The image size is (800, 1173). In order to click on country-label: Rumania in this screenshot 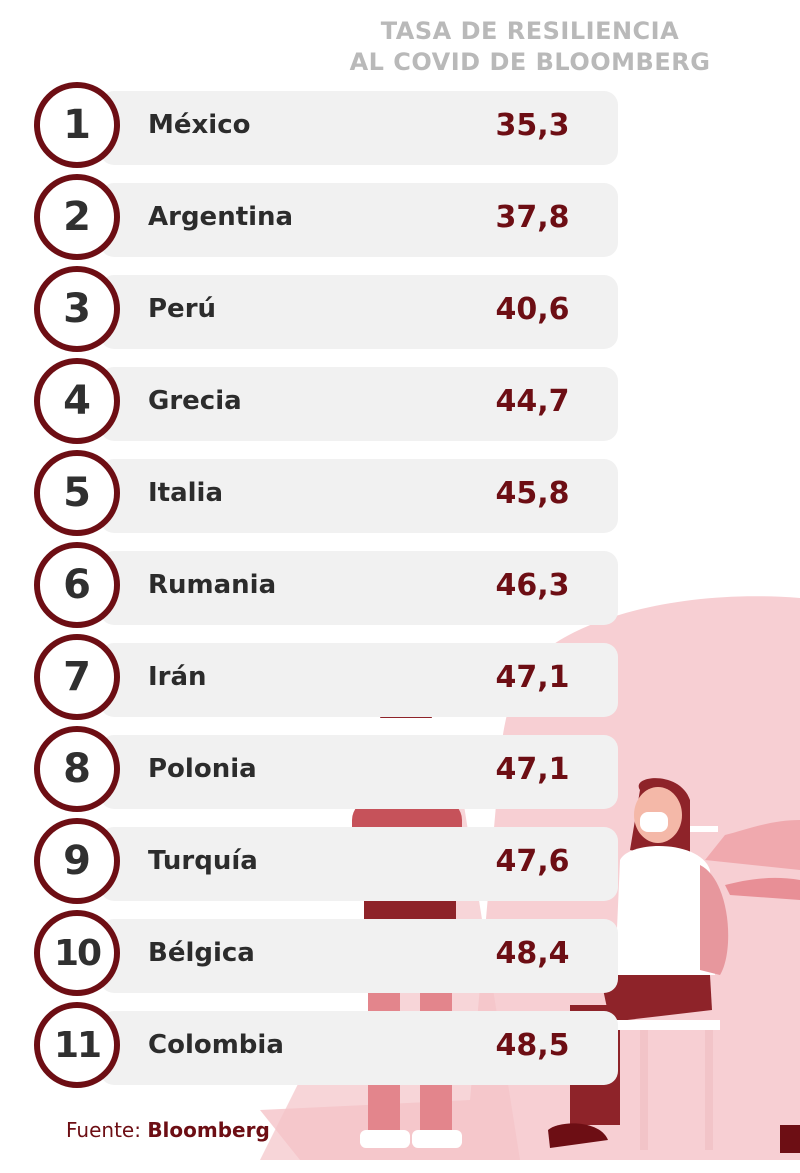, I will do `click(212, 585)`.